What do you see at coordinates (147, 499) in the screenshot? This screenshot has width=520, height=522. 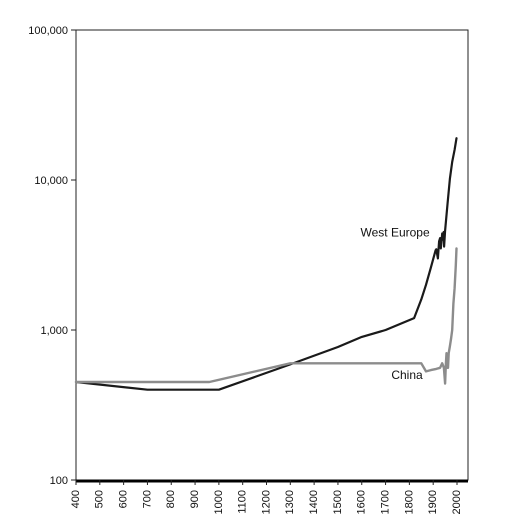 I see `x-tick-label: 700` at bounding box center [147, 499].